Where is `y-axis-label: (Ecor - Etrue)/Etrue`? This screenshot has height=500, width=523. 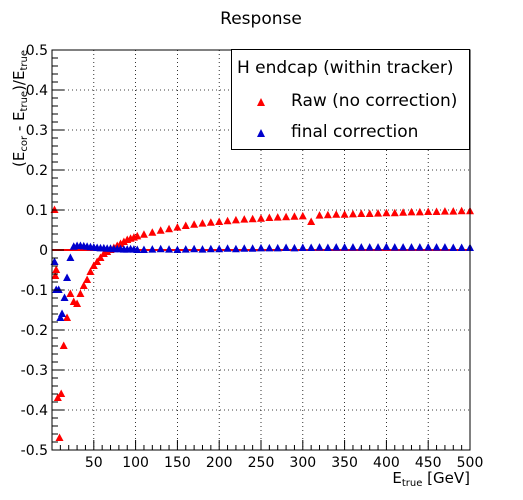
y-axis-label: (Ecor - Etrue)/Etrue is located at coordinates (20, 108).